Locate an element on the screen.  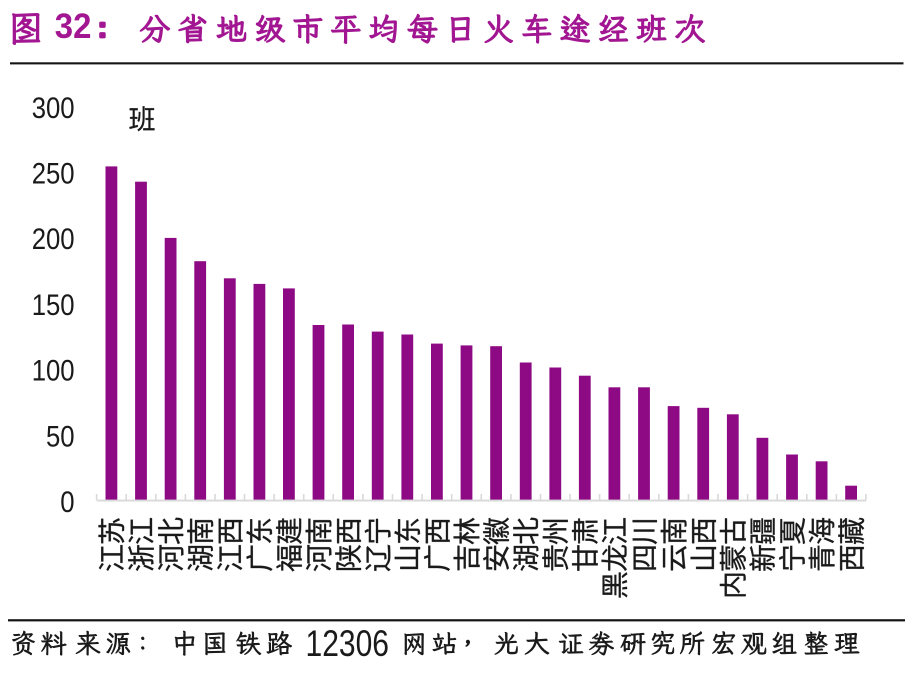
svg-text: 12306 is located at coordinates (348, 643).